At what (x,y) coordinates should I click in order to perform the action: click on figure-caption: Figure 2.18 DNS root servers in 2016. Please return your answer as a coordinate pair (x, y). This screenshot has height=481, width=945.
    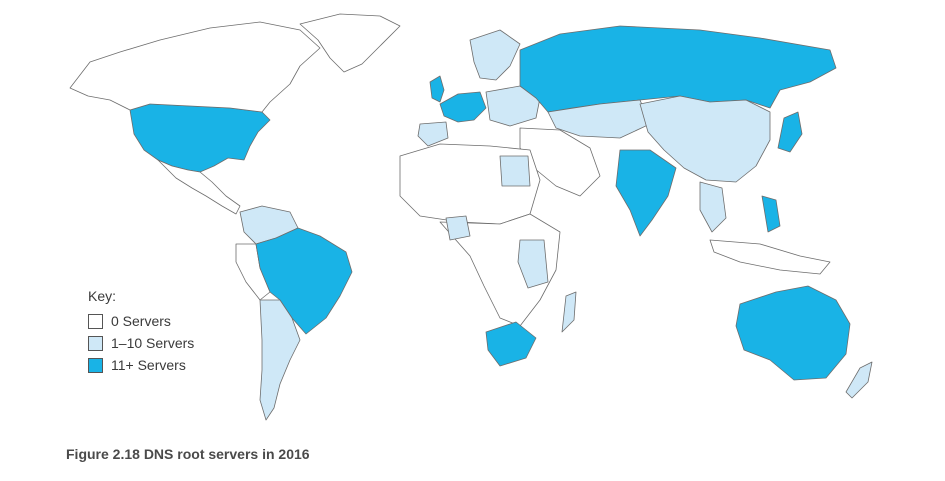
    Looking at the image, I should click on (188, 454).